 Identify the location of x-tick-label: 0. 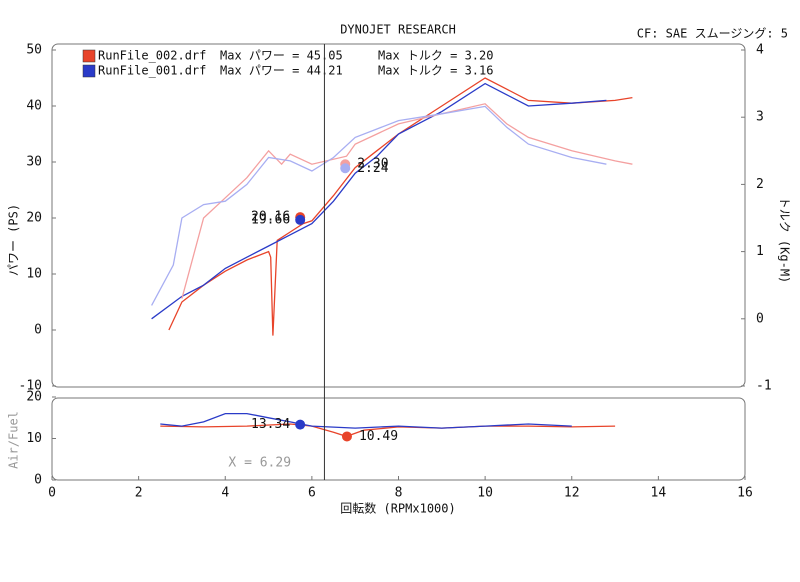
(52, 493).